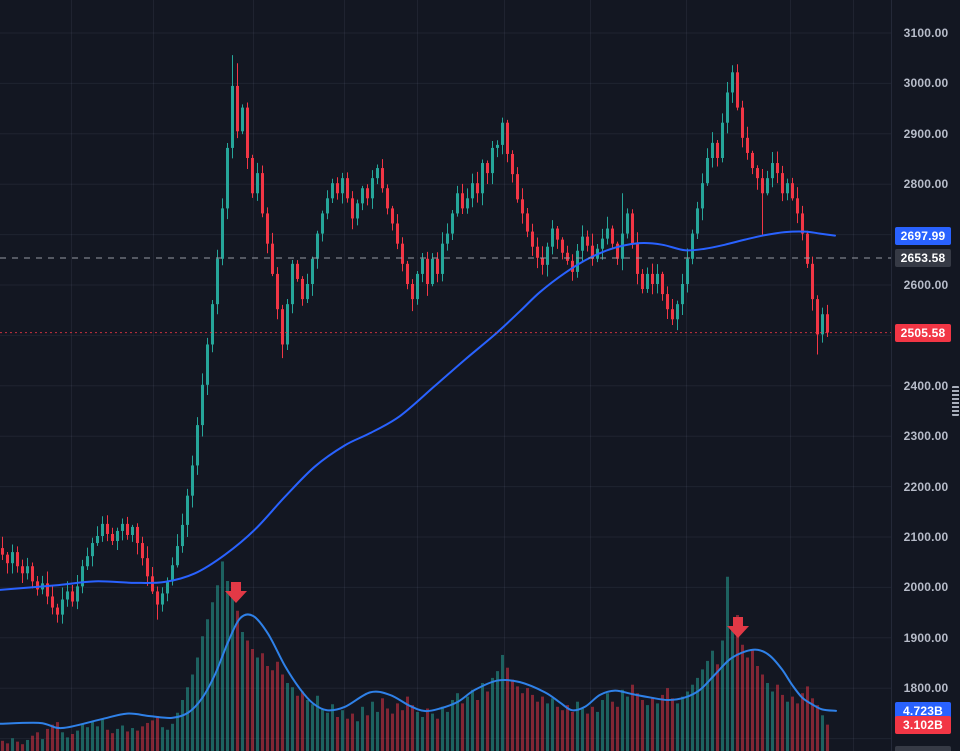  What do you see at coordinates (926, 537) in the screenshot?
I see `price-tick-label: 2100.00` at bounding box center [926, 537].